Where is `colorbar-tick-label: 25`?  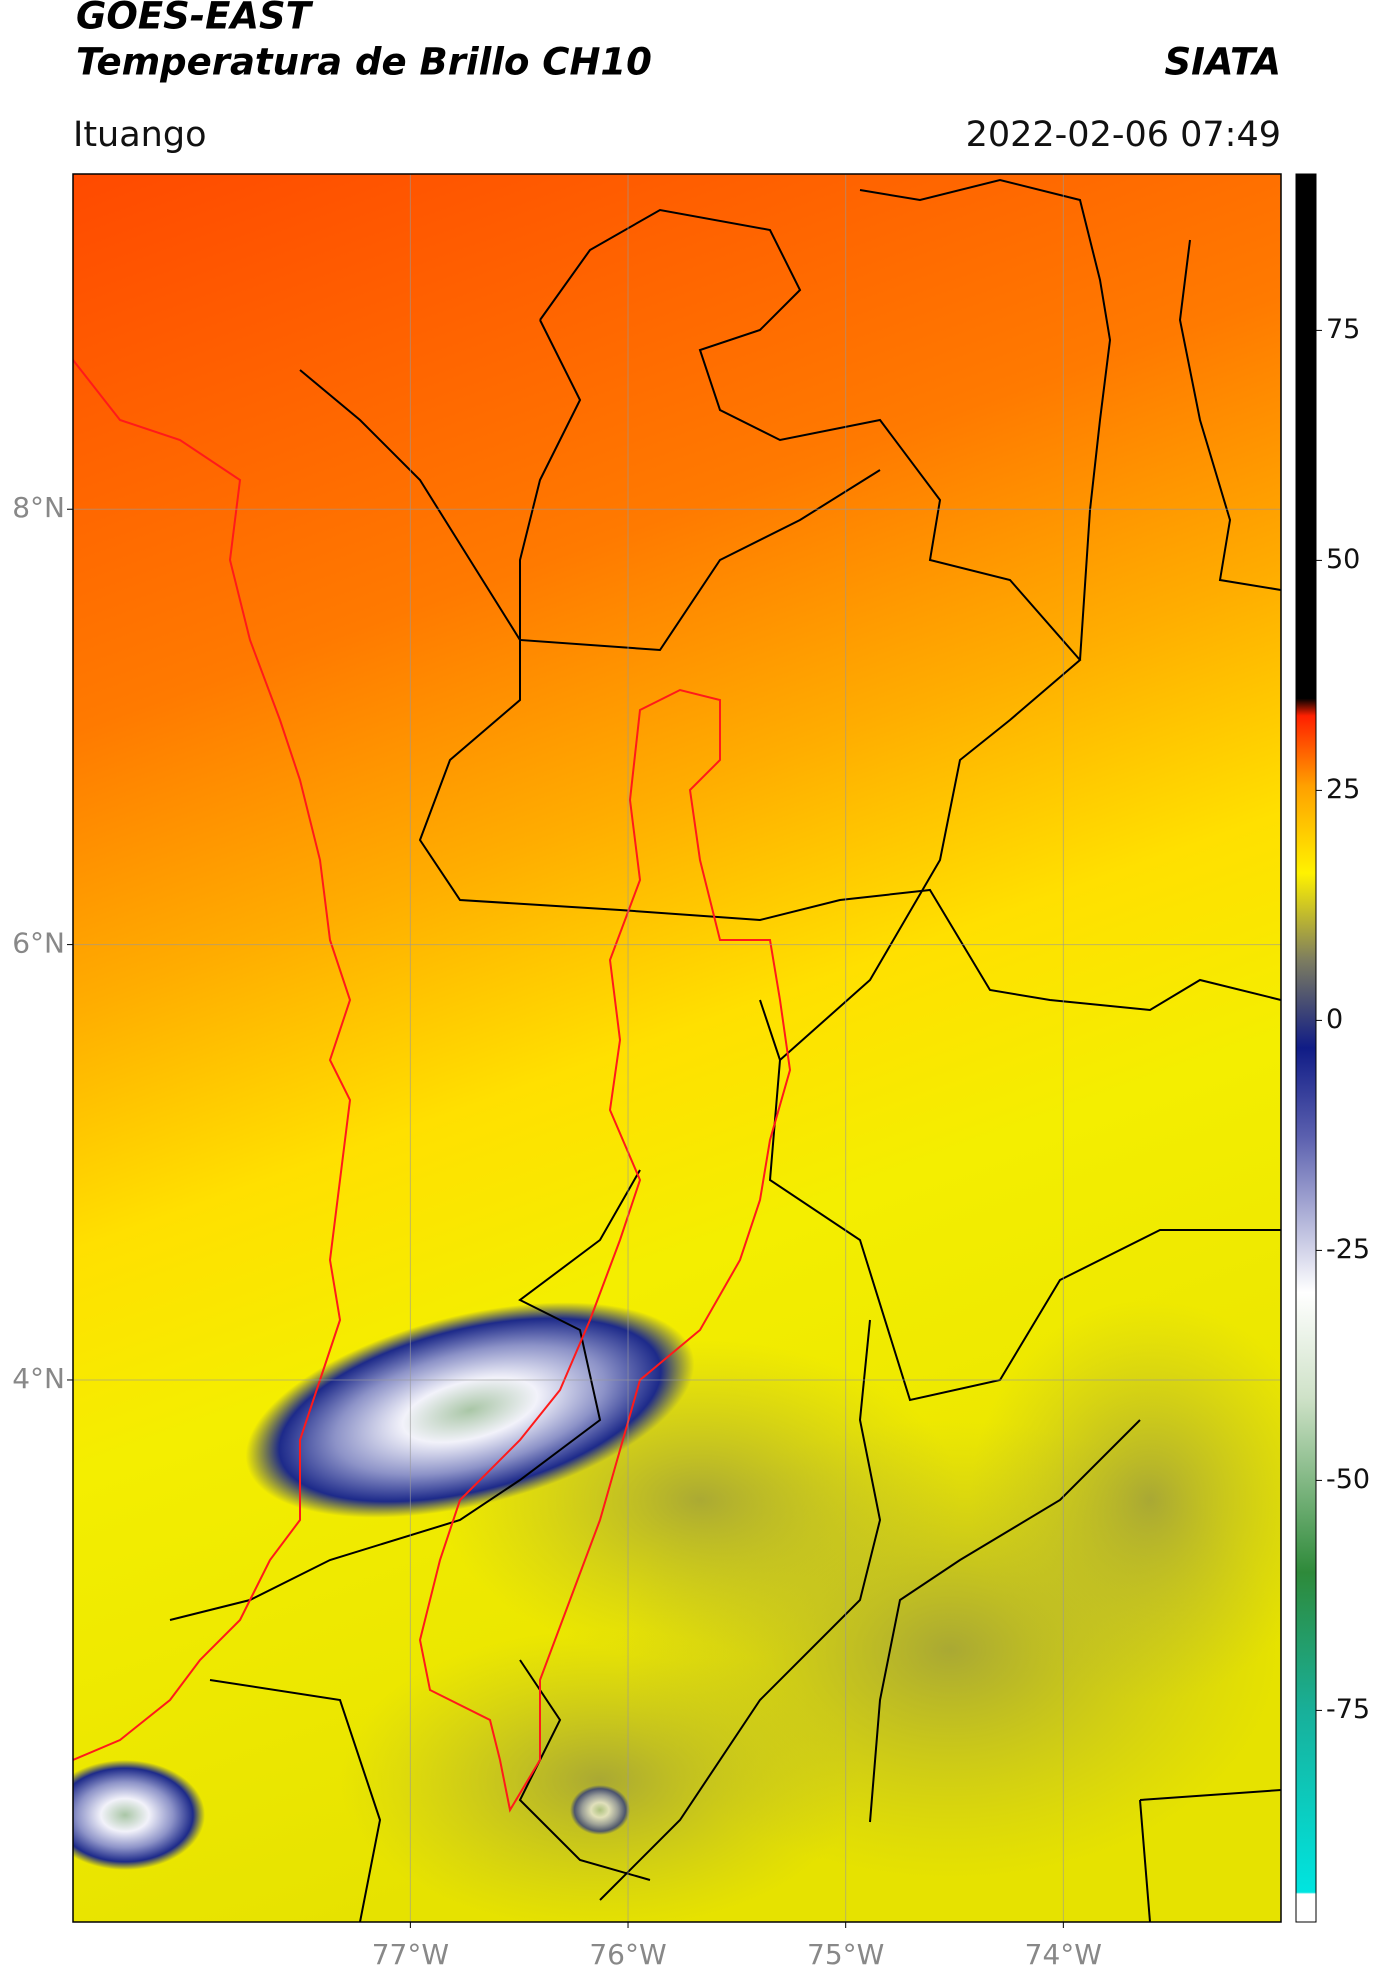
colorbar-tick-label: 25 is located at coordinates (1343, 789).